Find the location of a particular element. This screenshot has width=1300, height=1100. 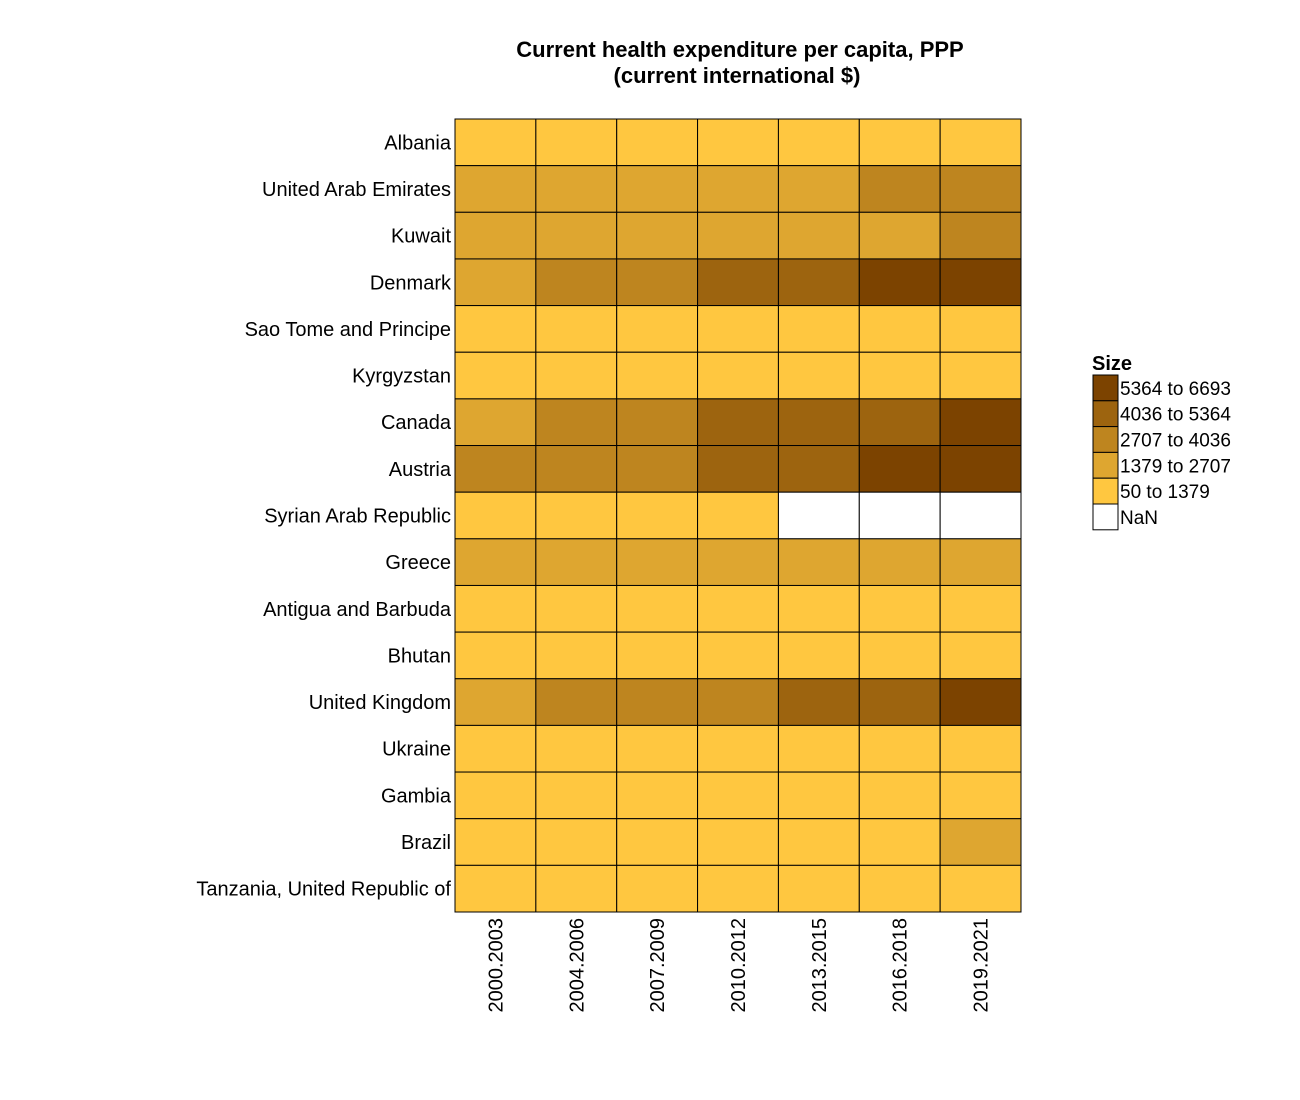

legend-label: 4036 to 5364 is located at coordinates (1175, 415).